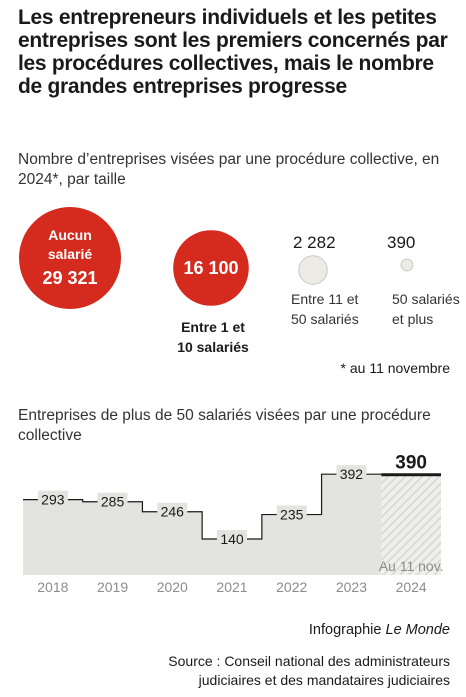  Describe the element at coordinates (325, 299) in the screenshot. I see `bubble-label-line: Entre 11 et` at that location.